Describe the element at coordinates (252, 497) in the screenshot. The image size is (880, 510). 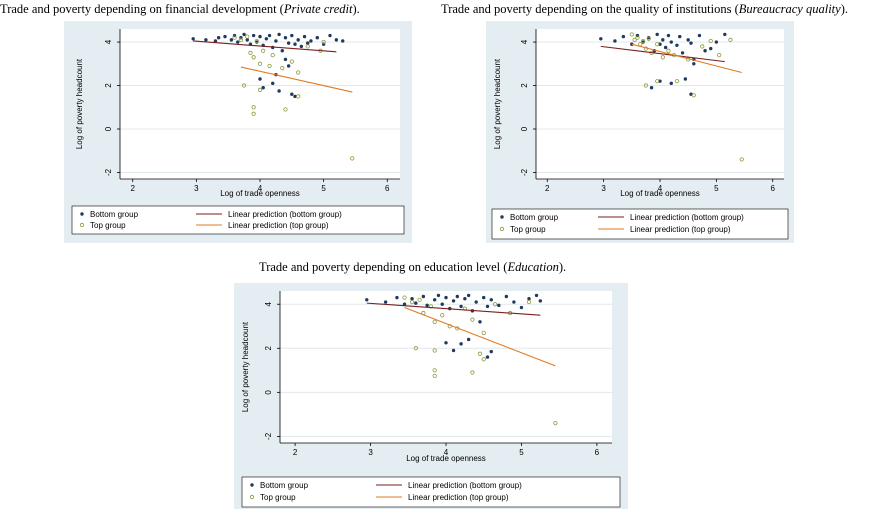
I see `legend-marker-top-group` at that location.